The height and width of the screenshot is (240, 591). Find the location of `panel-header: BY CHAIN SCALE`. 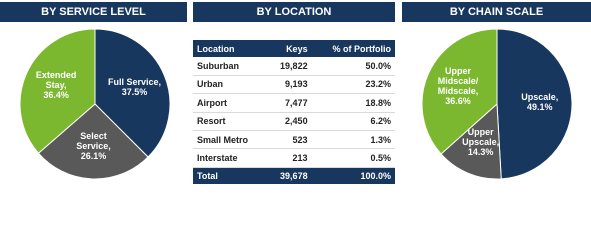

panel-header: BY CHAIN SCALE is located at coordinates (496, 12).